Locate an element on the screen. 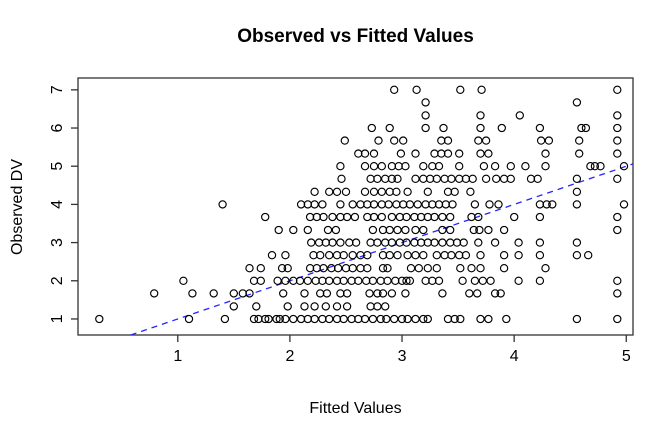  y-tick-label: 7 is located at coordinates (57, 89).